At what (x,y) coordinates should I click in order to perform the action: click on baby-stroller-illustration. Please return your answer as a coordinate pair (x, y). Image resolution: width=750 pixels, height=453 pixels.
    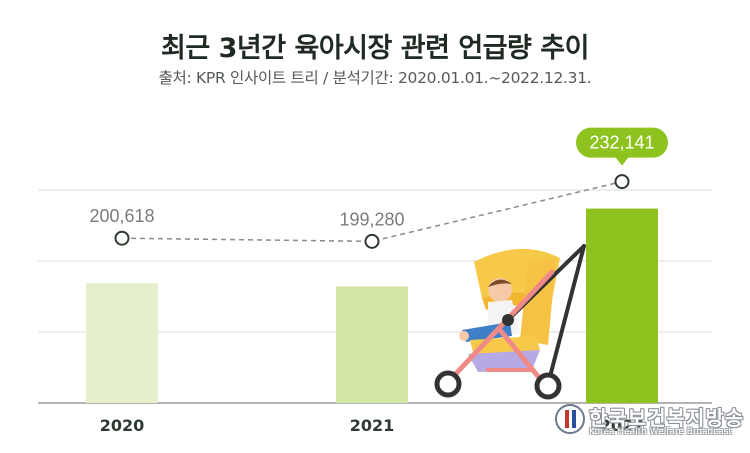
    Looking at the image, I should click on (510, 322).